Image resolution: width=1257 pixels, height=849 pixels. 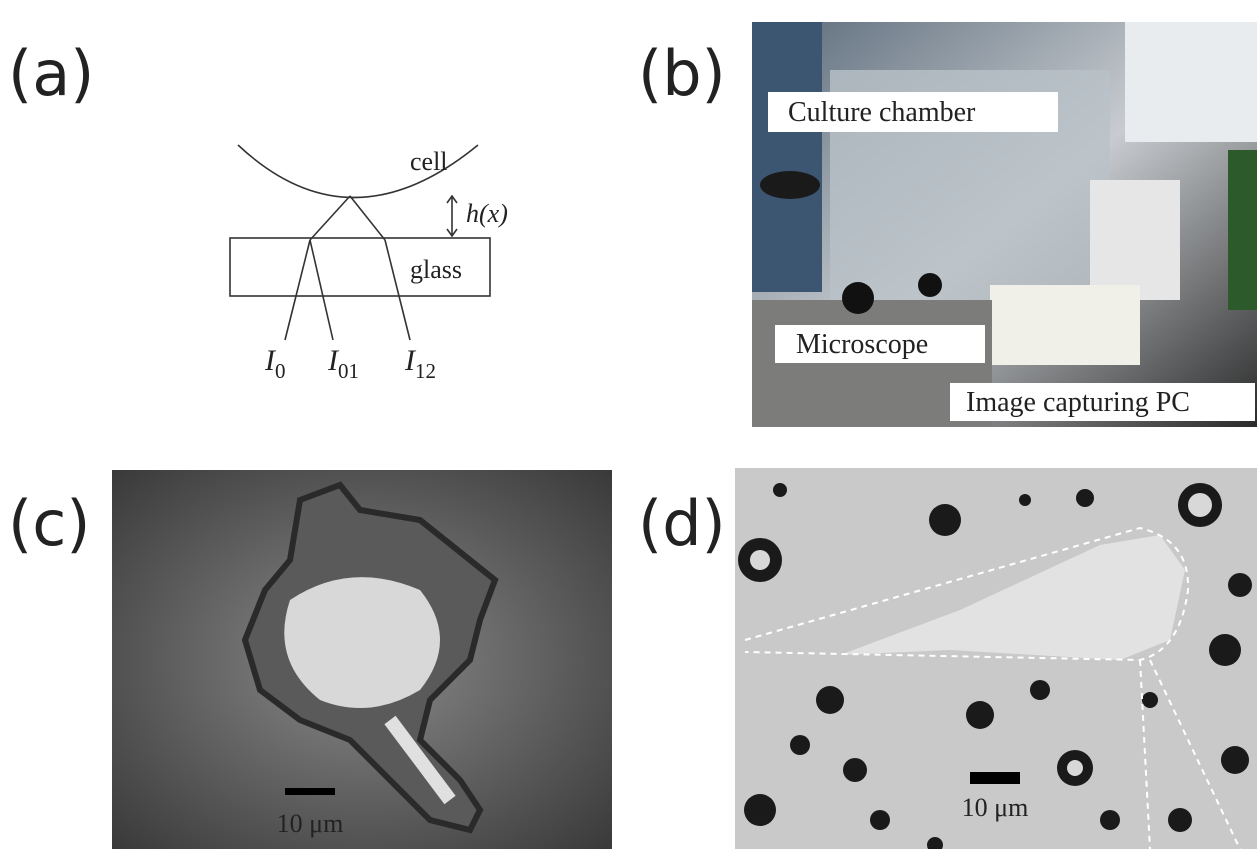 I want to click on intensity-label: I01, so click(x=343, y=363).